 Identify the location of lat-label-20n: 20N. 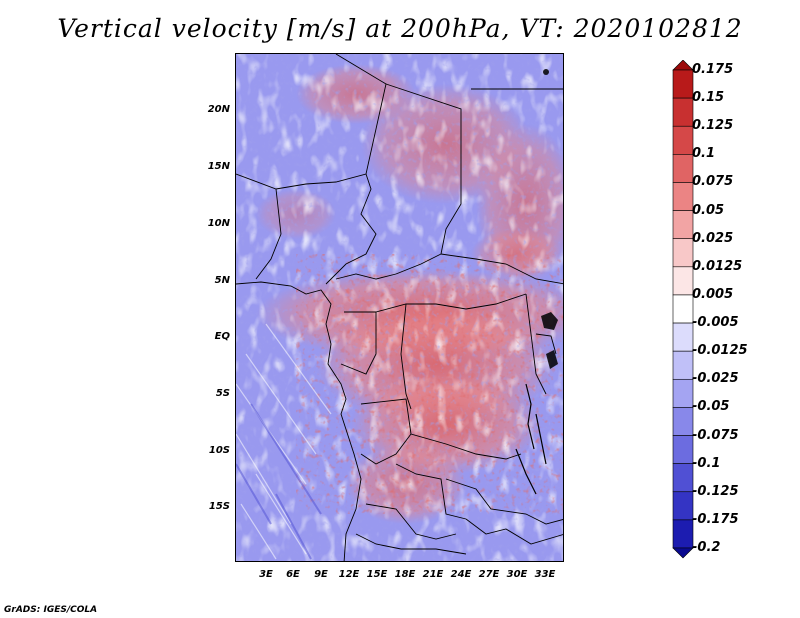
(218, 109).